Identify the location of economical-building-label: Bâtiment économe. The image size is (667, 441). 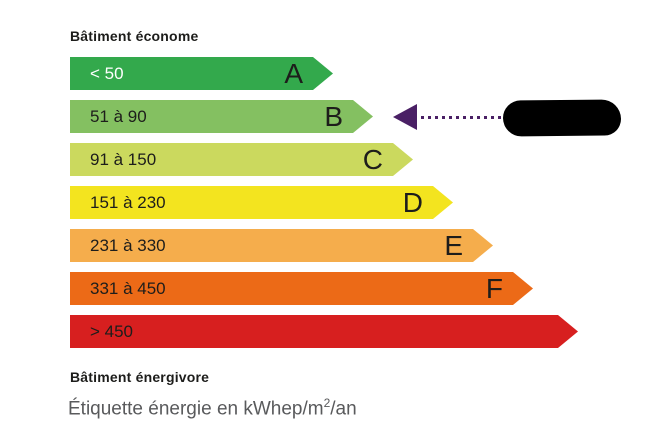
(134, 36).